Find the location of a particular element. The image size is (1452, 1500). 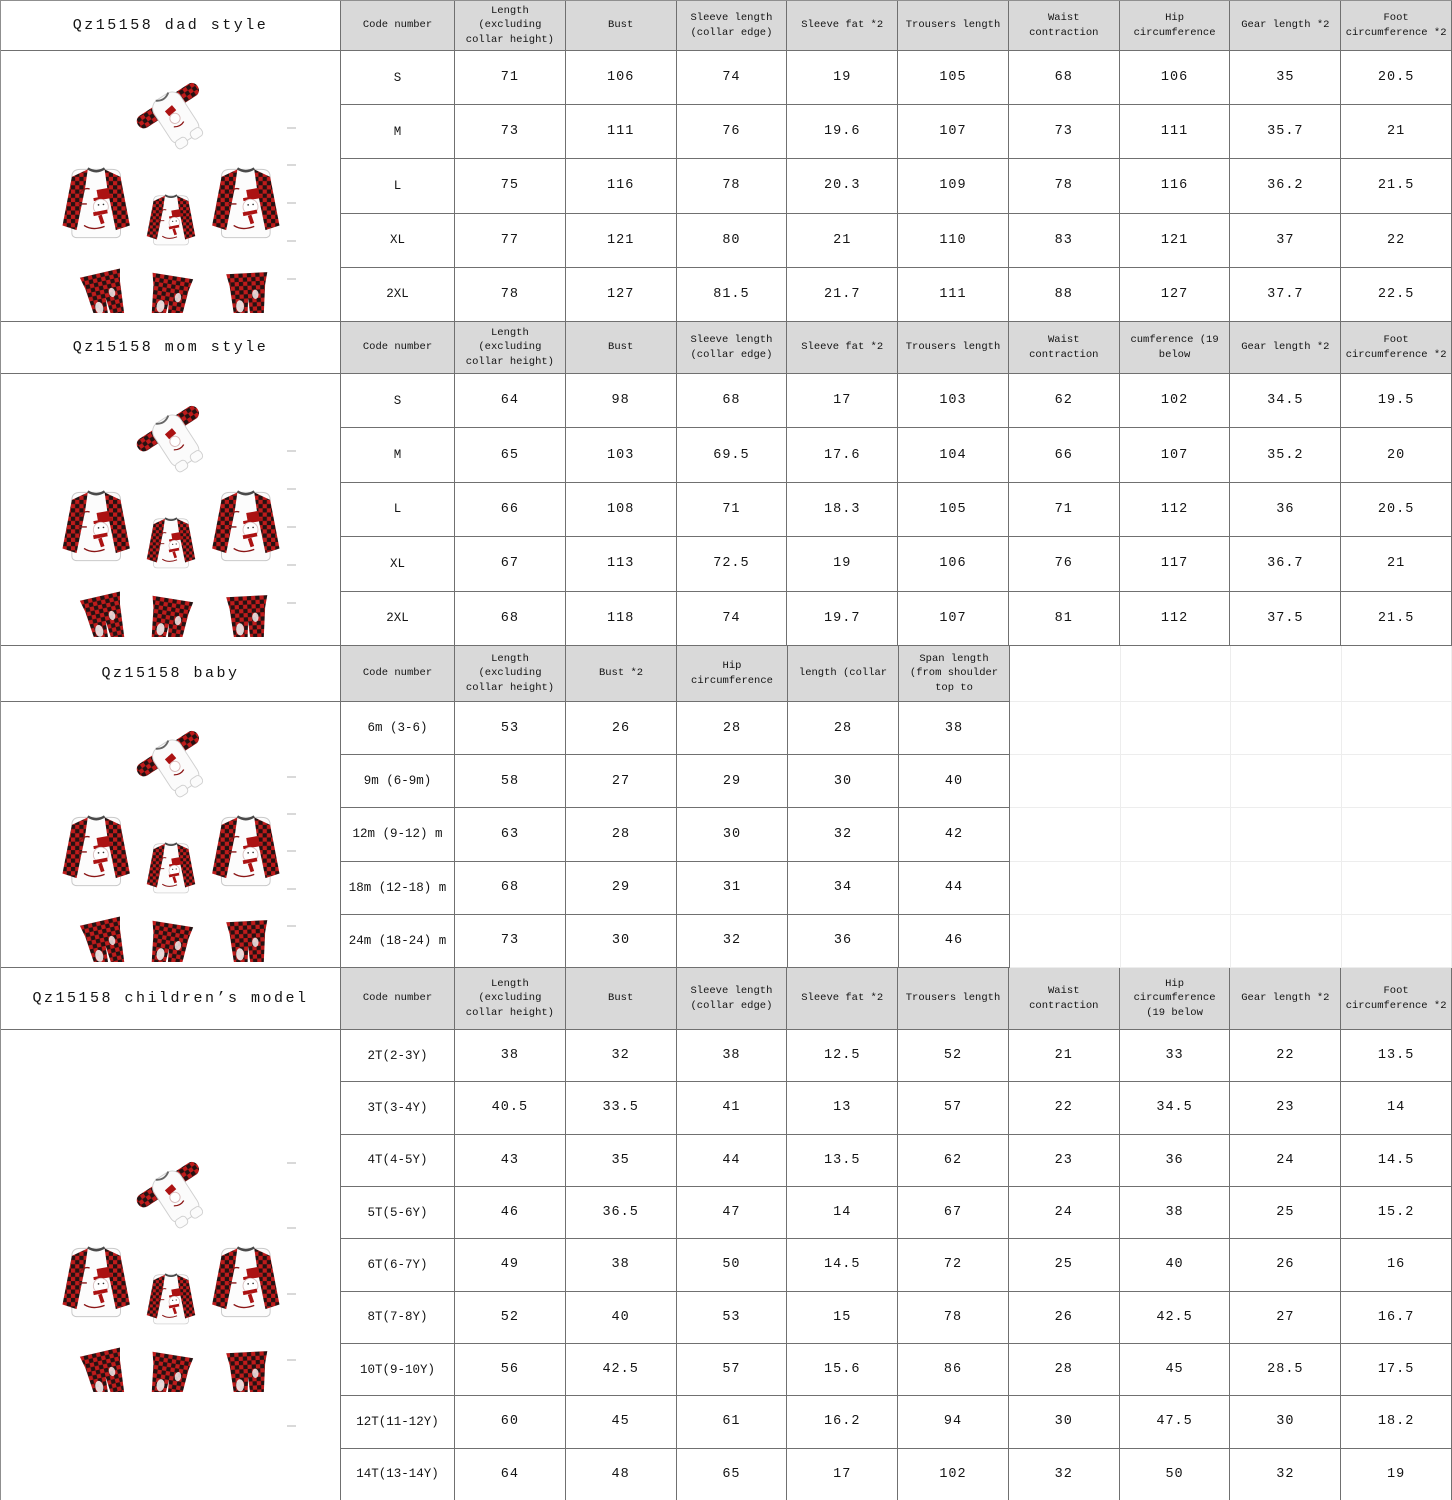

size-code: M is located at coordinates (398, 455).